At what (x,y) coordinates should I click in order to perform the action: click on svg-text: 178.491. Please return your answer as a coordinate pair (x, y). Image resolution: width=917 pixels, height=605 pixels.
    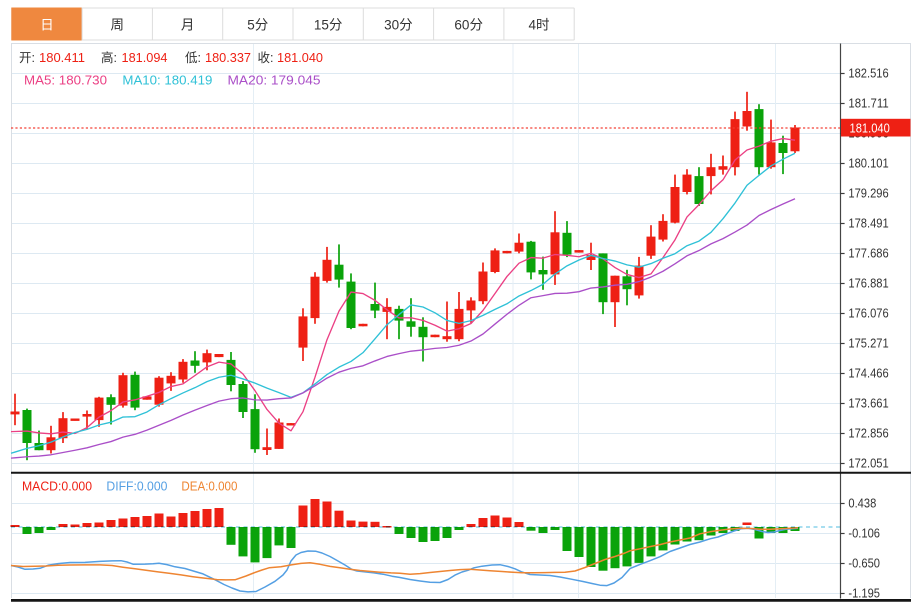
    Looking at the image, I should click on (868, 223).